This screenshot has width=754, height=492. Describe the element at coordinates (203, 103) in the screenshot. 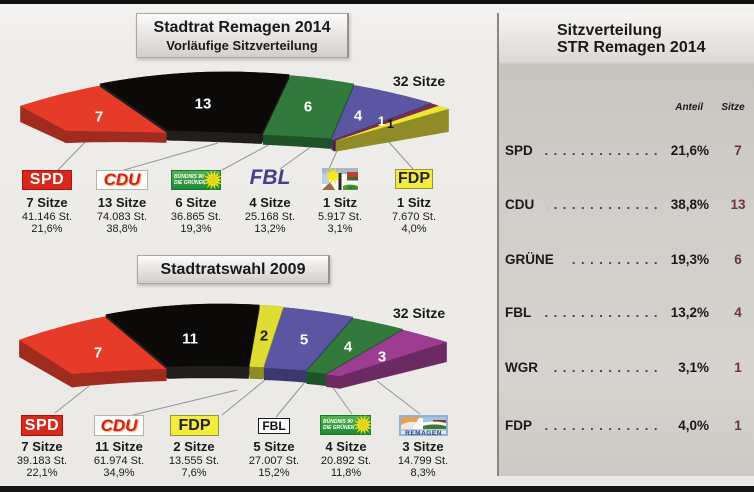

I see `svg-text: 13` at that location.